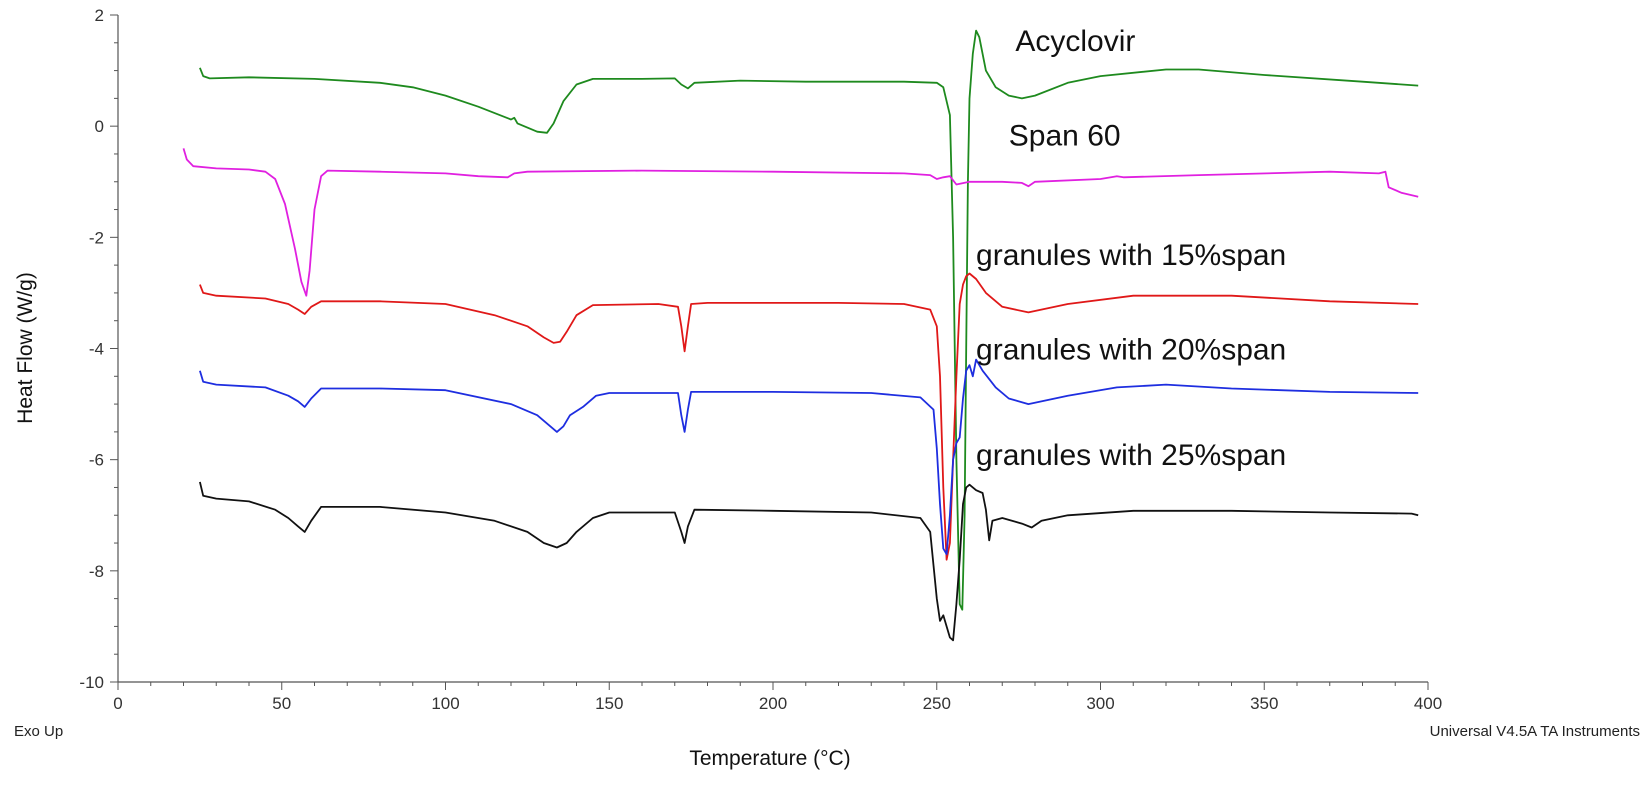 The image size is (1651, 792). I want to click on series-label-1: Span 60, so click(1065, 136).